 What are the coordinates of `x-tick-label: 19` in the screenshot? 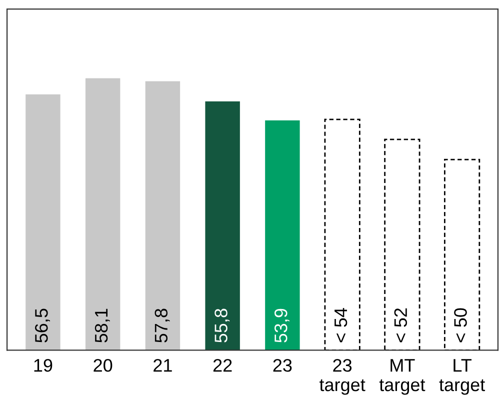 It's located at (43, 365).